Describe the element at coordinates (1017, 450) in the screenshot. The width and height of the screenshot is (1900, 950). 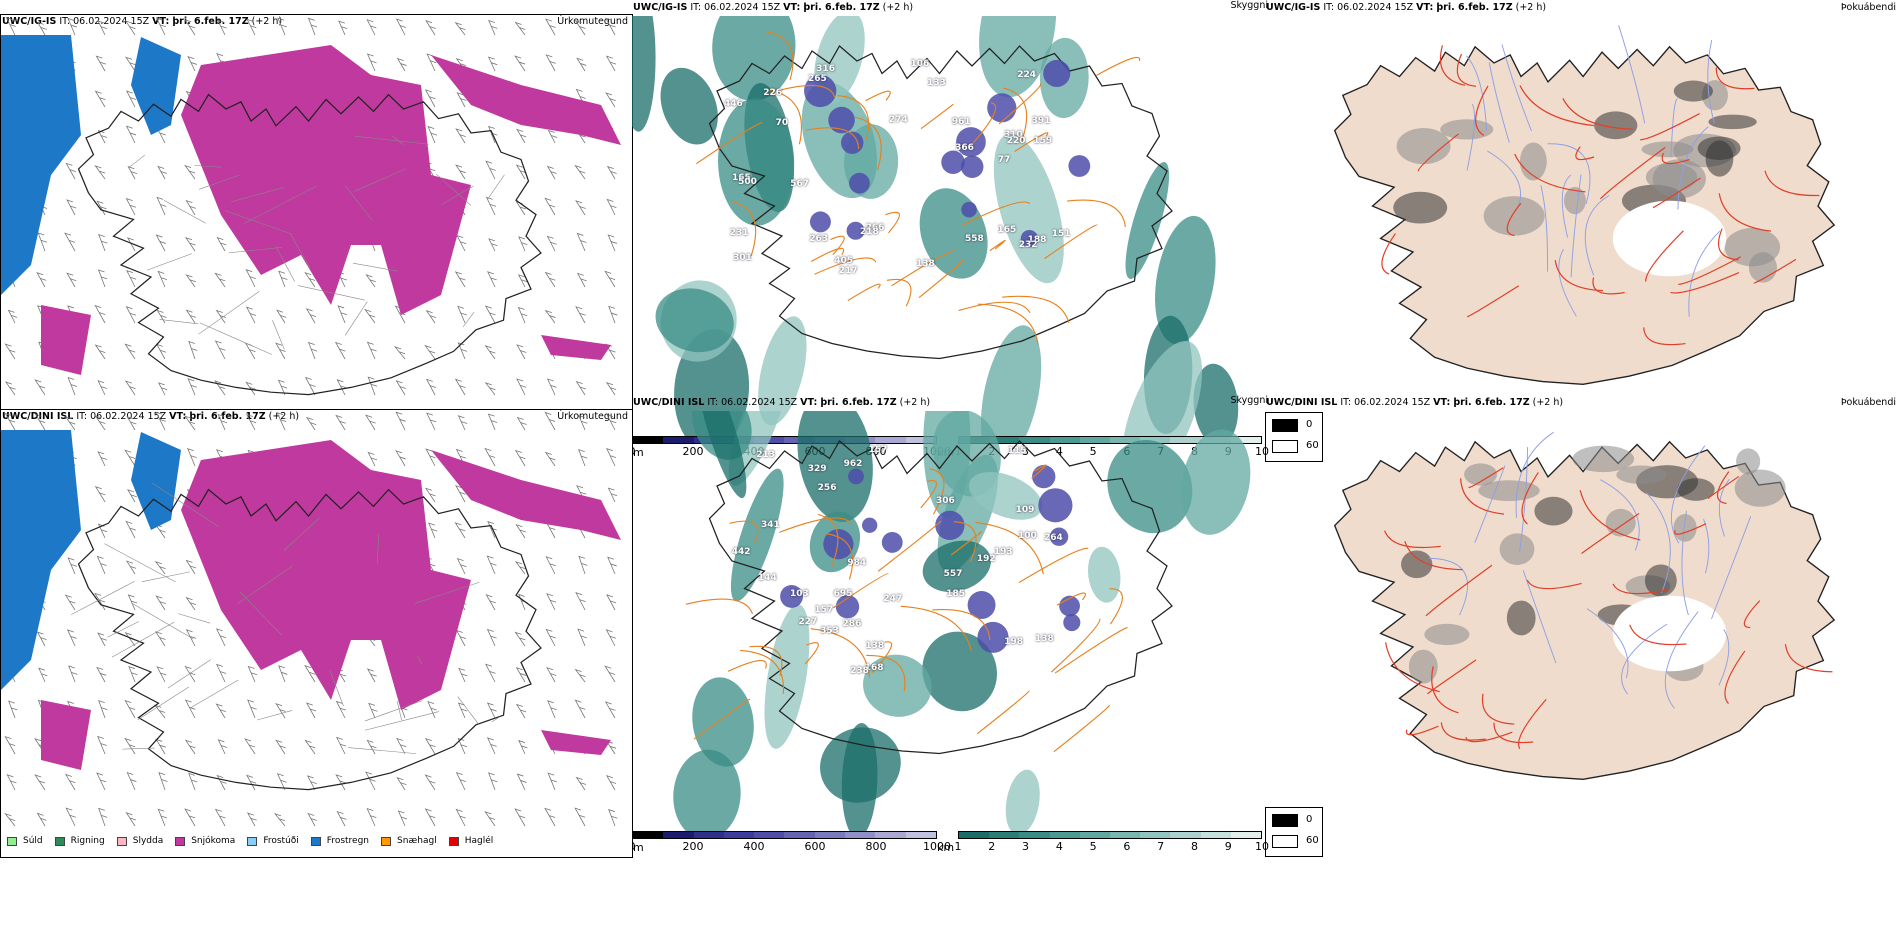
I see `ceiling-height-label: 115` at that location.